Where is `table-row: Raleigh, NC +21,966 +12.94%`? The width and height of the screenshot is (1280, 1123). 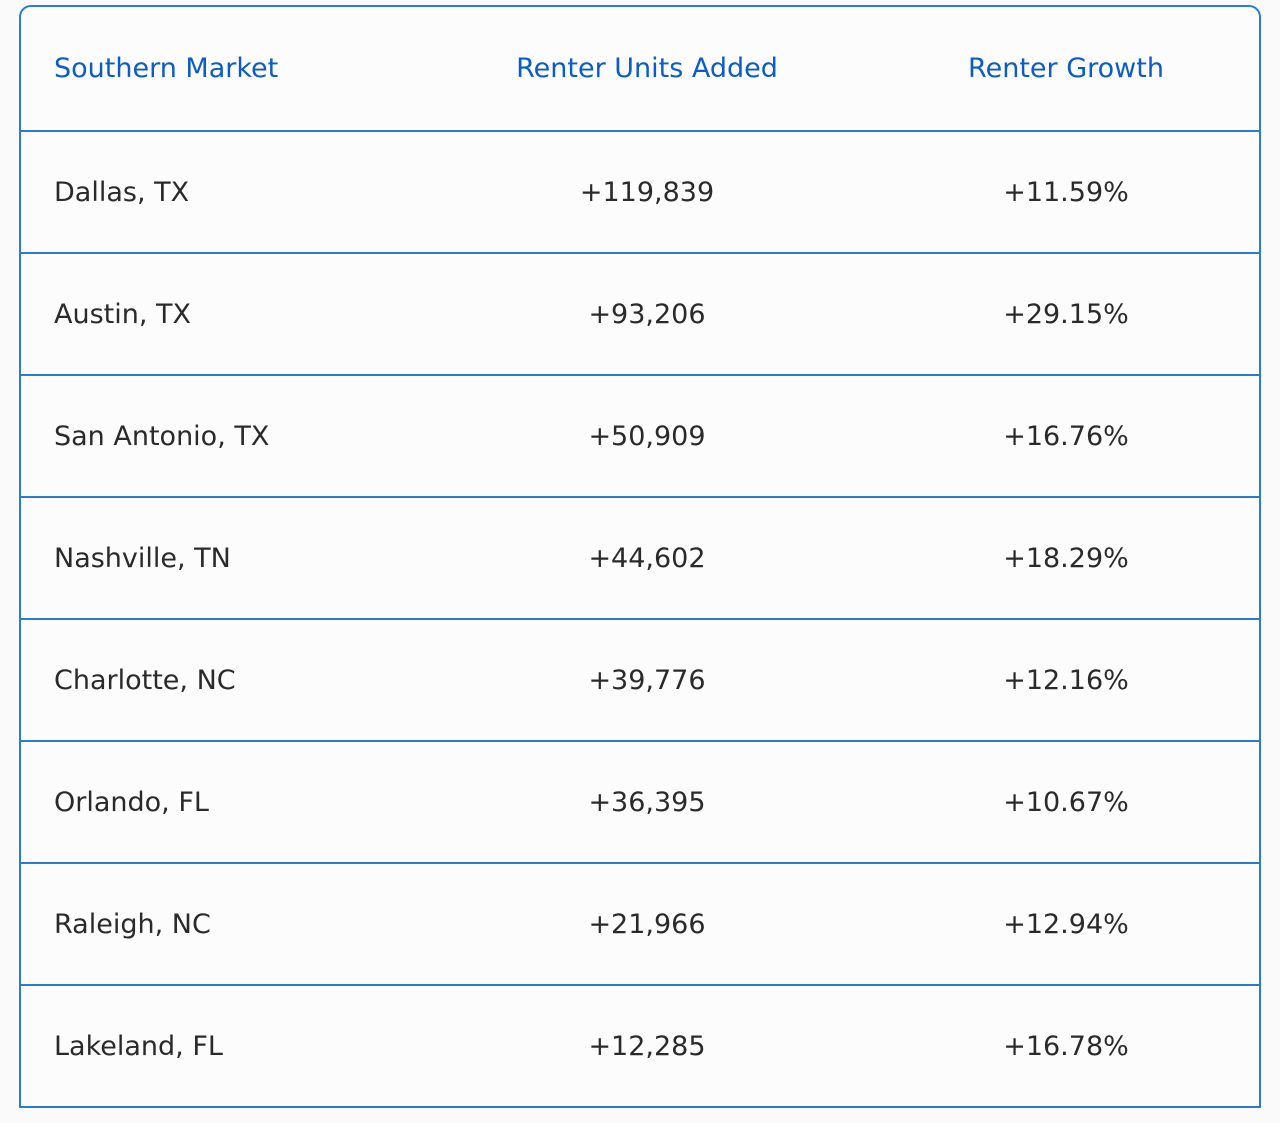 table-row: Raleigh, NC +21,966 +12.94% is located at coordinates (640, 925).